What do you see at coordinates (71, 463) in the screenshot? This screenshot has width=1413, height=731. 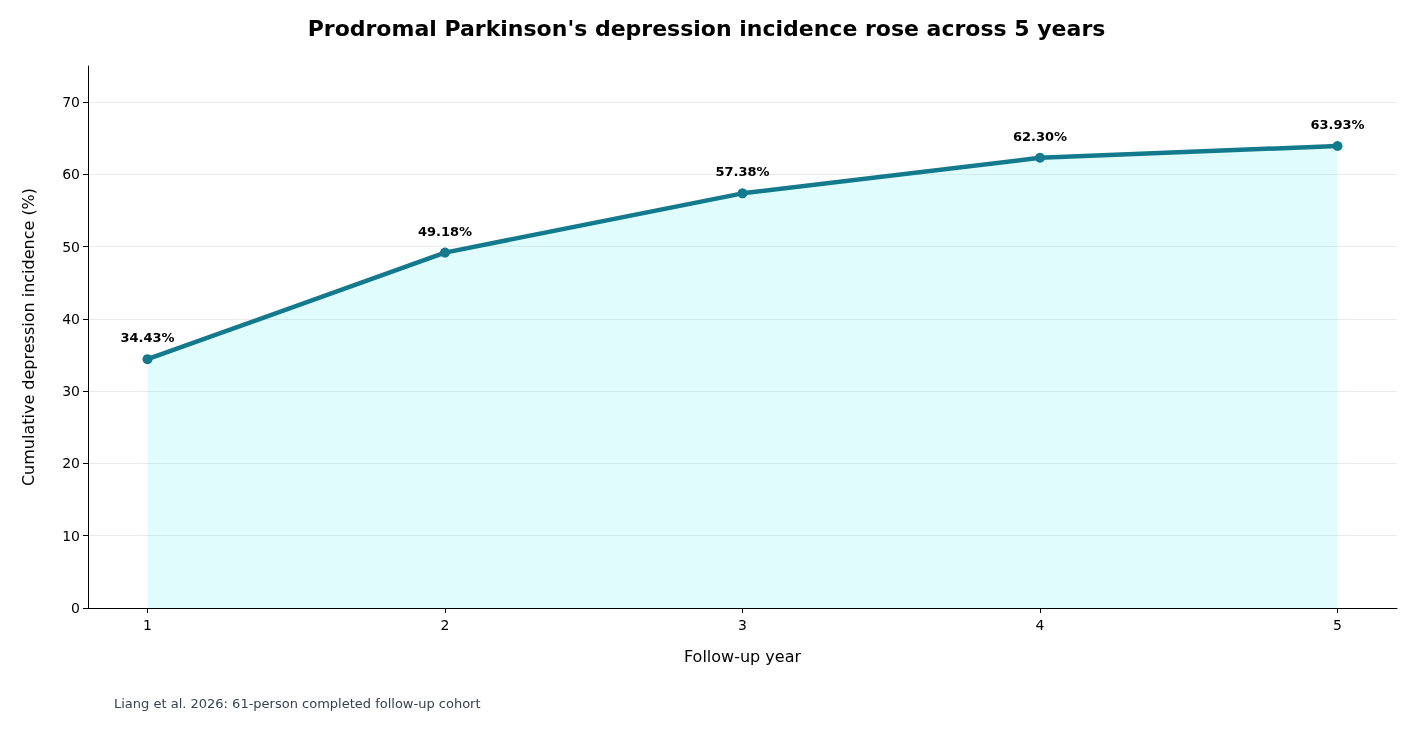 I see `y-tick-label: 20` at bounding box center [71, 463].